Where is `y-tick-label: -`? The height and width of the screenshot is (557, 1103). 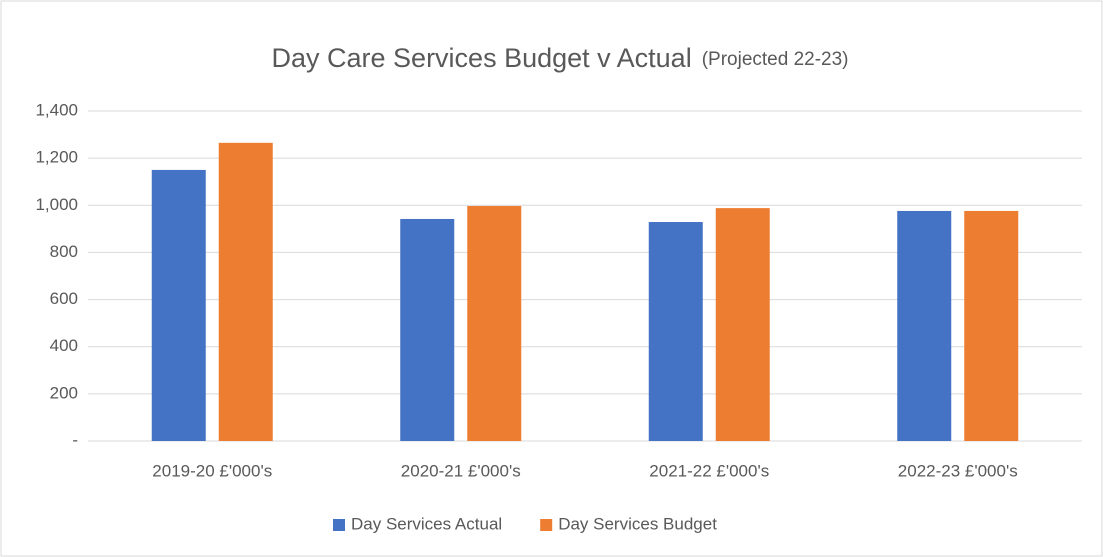 y-tick-label: - is located at coordinates (75, 439).